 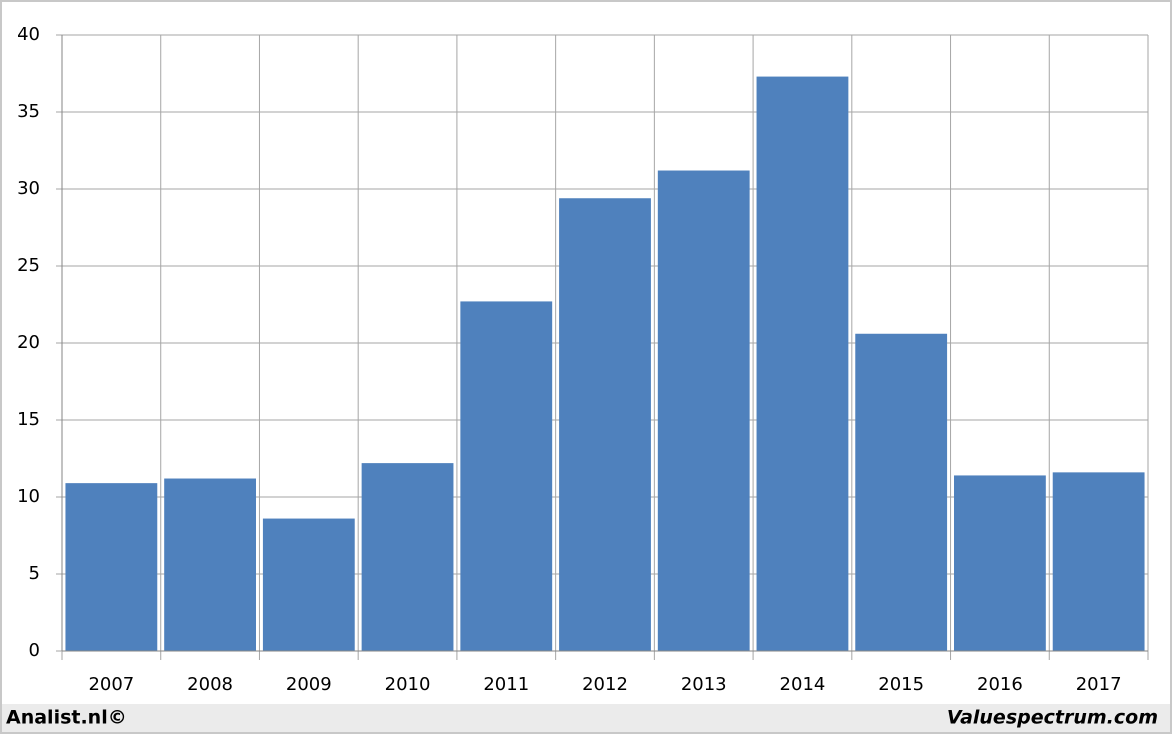 I want to click on y-tick-label: 15, so click(x=28, y=419).